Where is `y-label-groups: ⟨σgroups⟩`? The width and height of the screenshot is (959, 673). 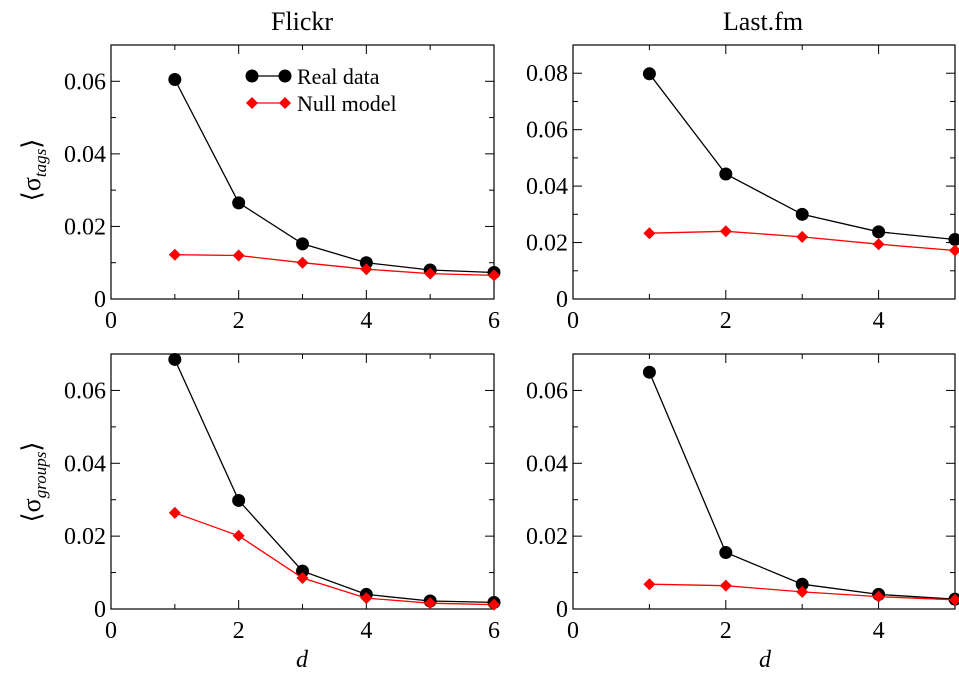 y-label-groups: ⟨σgroups⟩ is located at coordinates (33, 482).